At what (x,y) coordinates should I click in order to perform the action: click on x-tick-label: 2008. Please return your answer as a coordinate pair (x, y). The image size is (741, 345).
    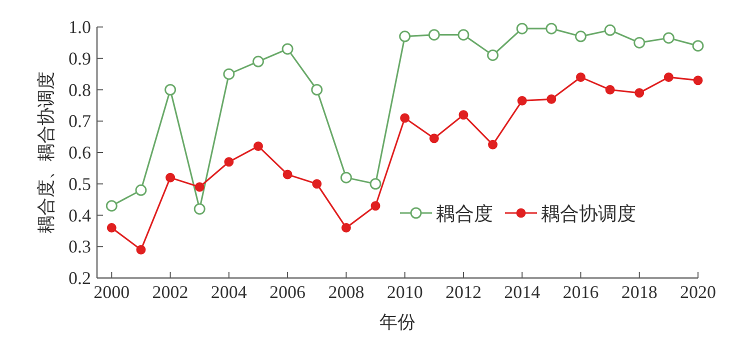
    Looking at the image, I should click on (346, 292).